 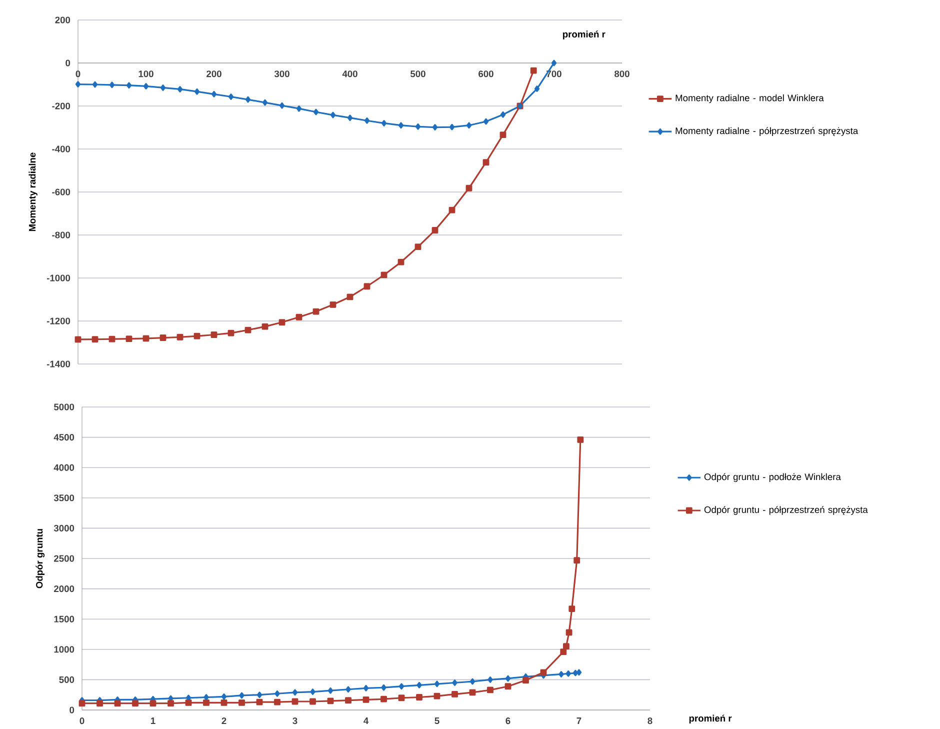 I want to click on x-tick-label: 3, so click(x=295, y=721).